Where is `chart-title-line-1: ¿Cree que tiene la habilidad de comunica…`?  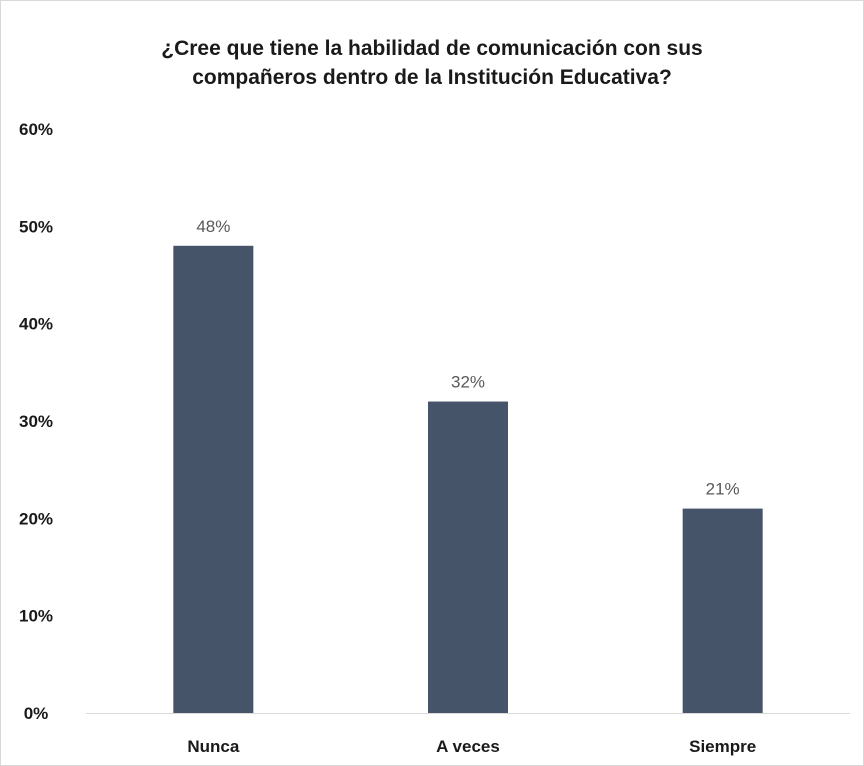 chart-title-line-1: ¿Cree que tiene la habilidad de comunica… is located at coordinates (432, 48).